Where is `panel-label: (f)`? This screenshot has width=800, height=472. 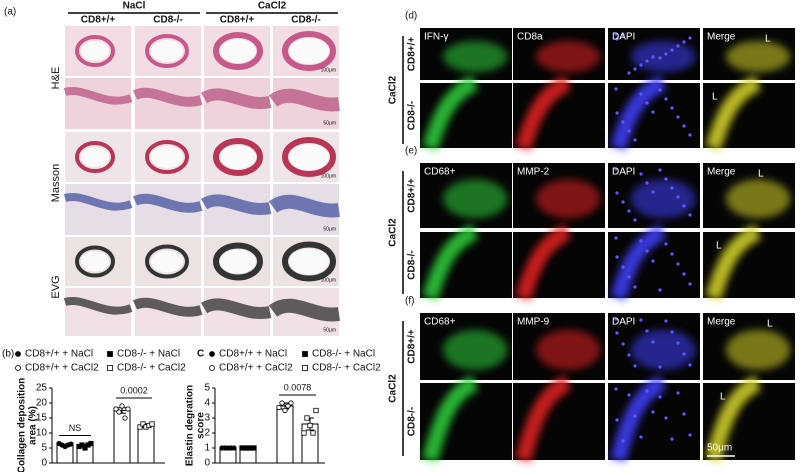
panel-label: (f) is located at coordinates (409, 301).